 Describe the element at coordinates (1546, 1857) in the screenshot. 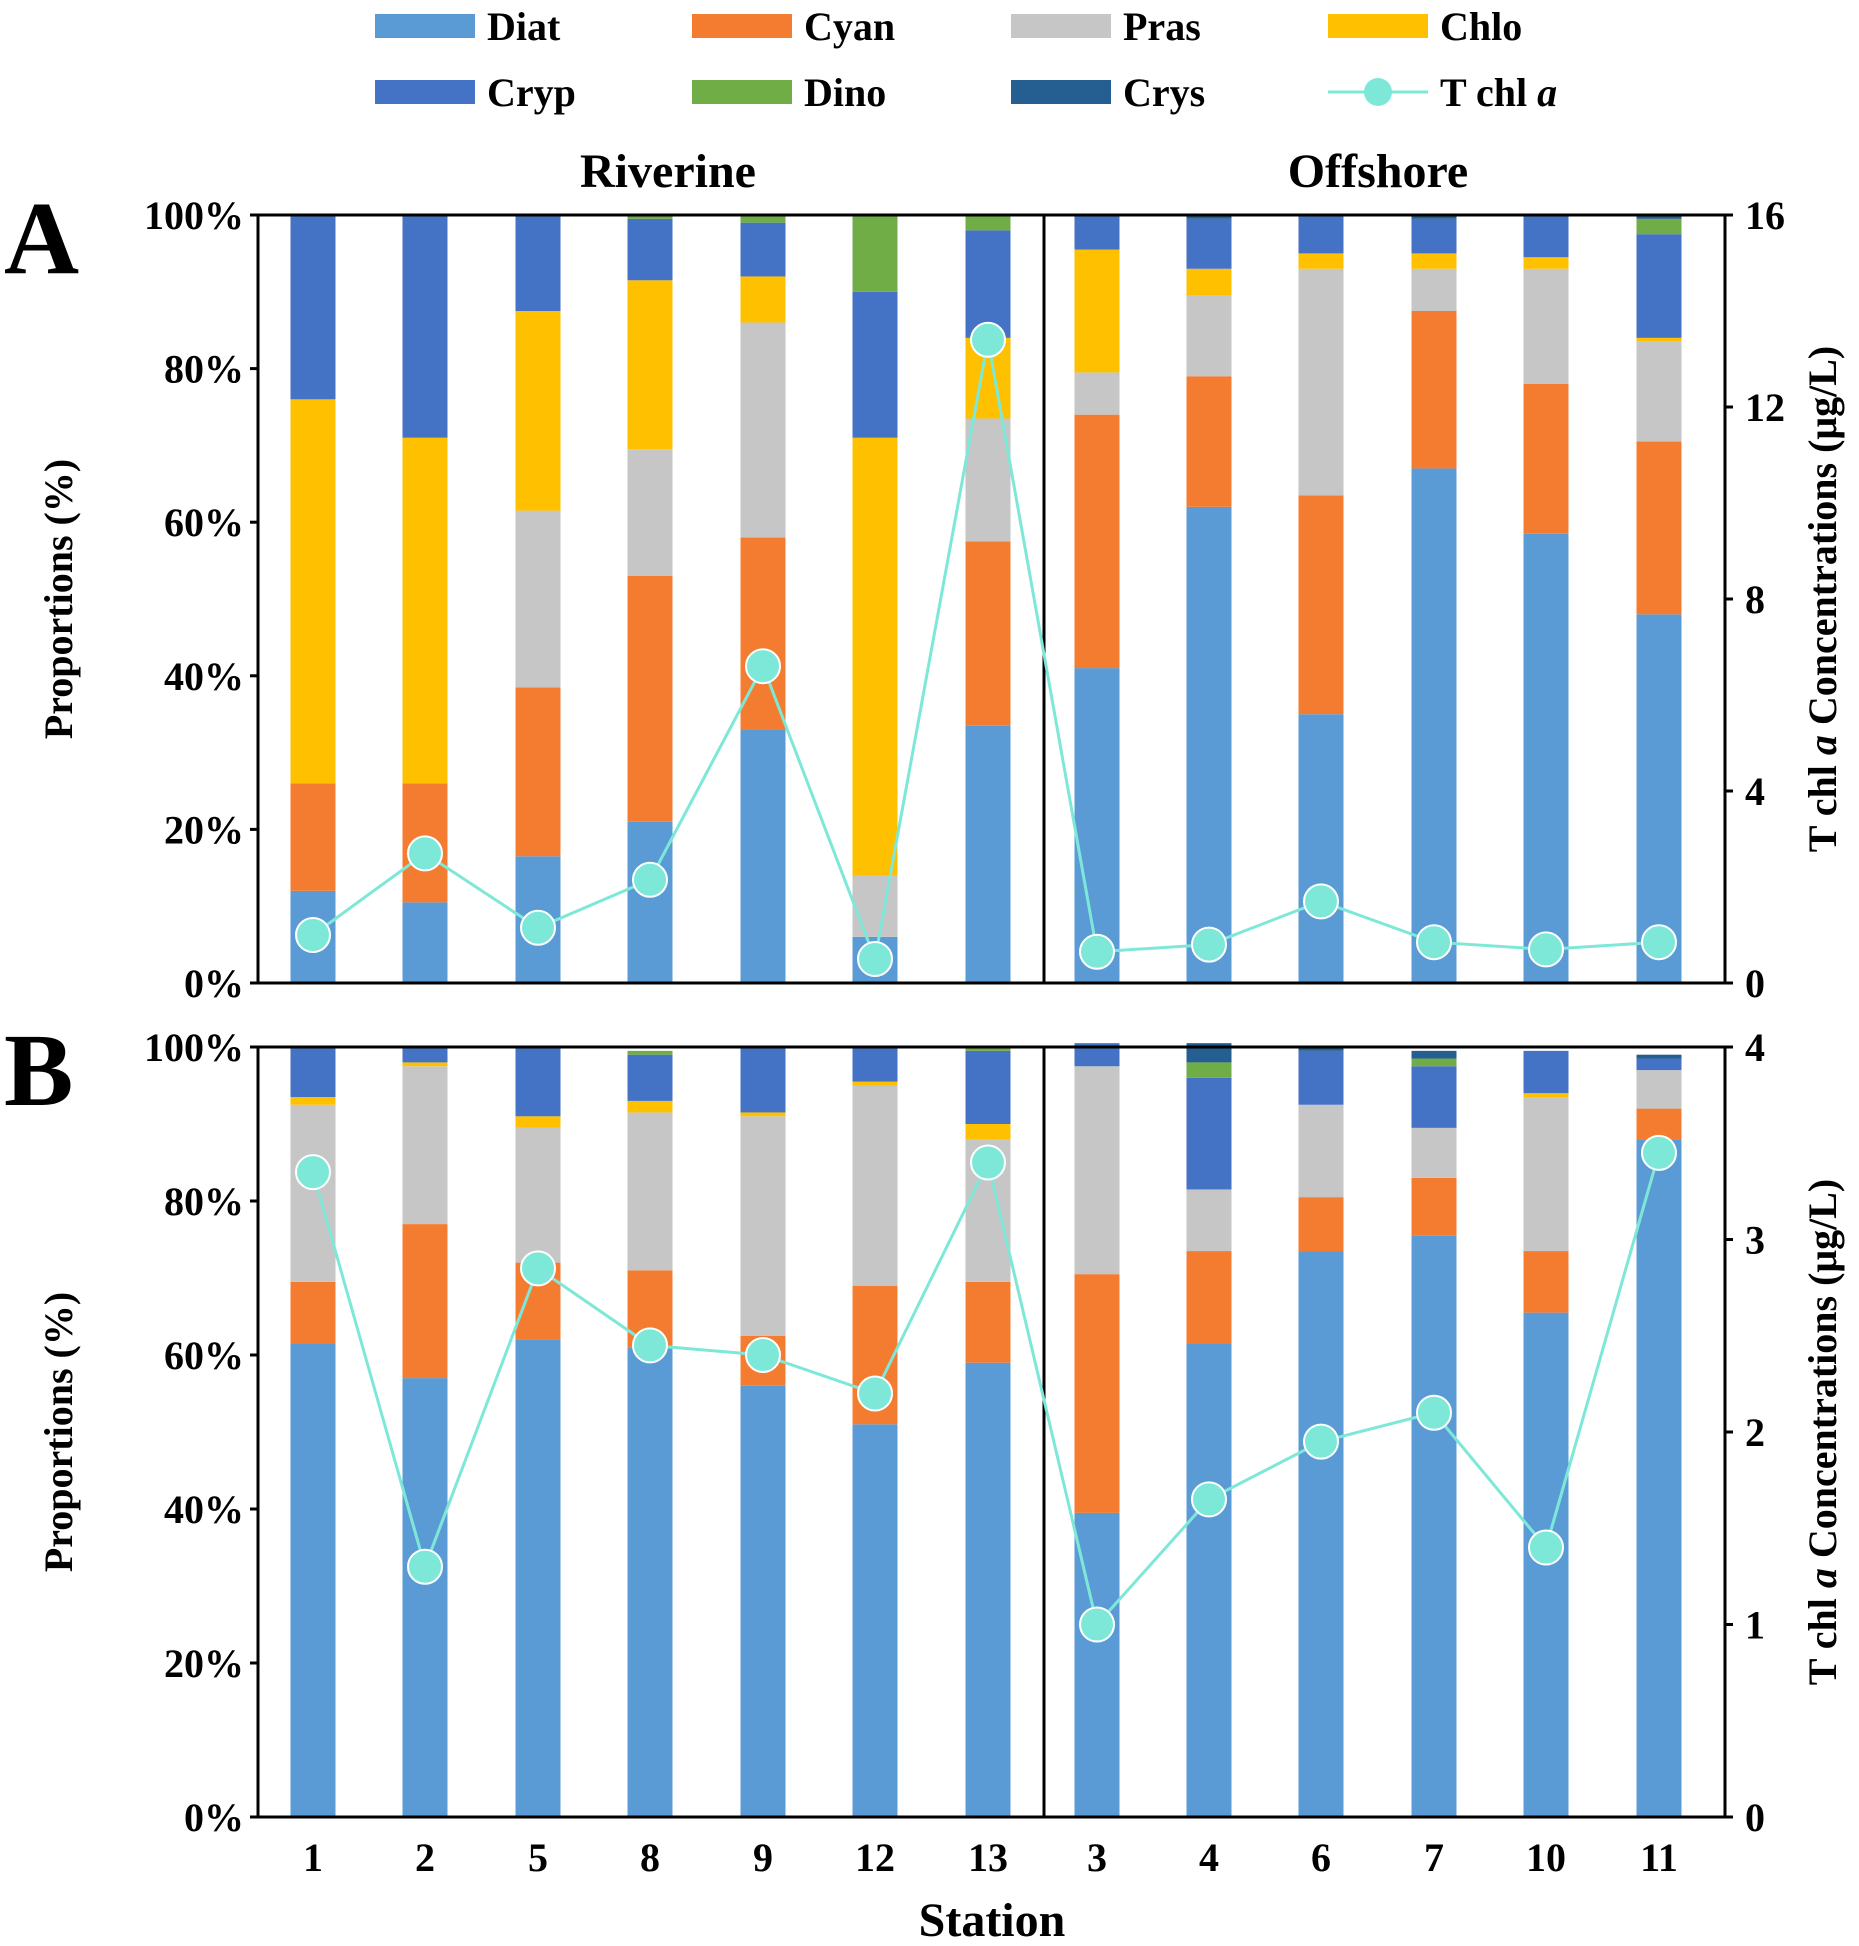

I see `x-tick-label-station-10: 10` at that location.